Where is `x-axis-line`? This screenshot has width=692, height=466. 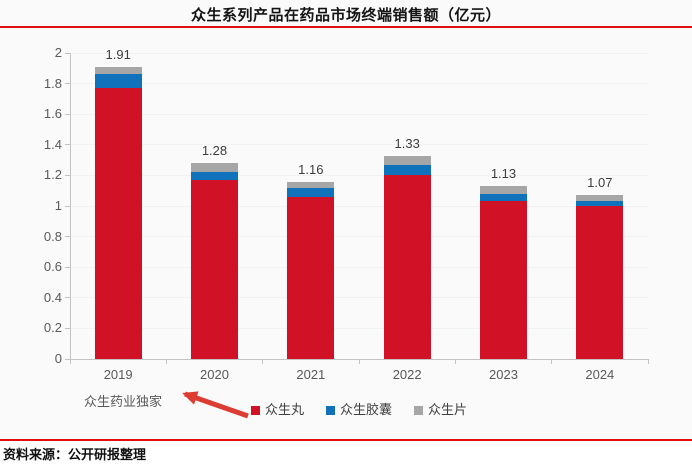
x-axis-line is located at coordinates (359, 359).